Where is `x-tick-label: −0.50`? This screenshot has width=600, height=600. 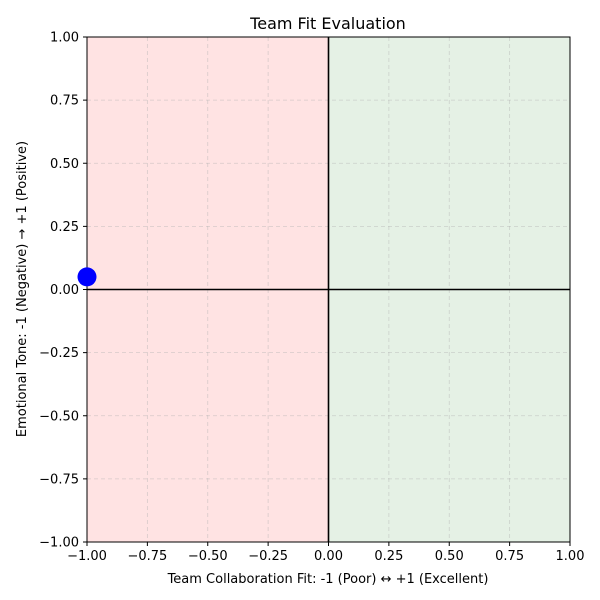 x-tick-label: −0.50 is located at coordinates (208, 556).